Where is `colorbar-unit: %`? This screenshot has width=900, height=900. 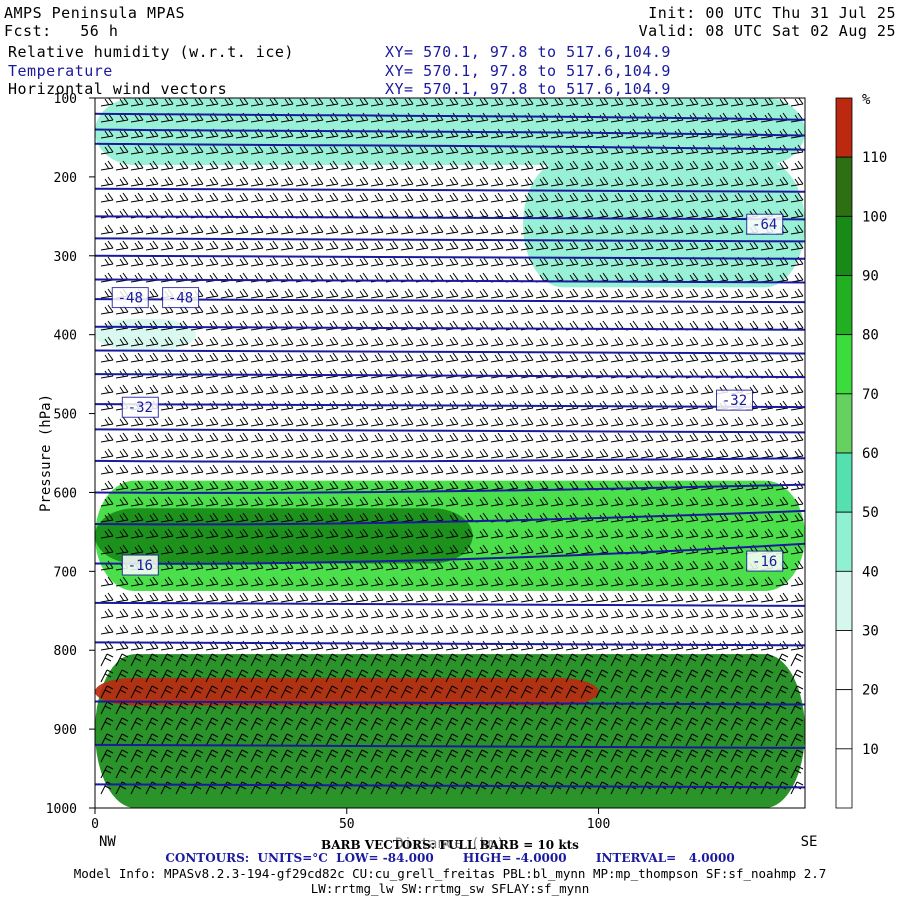 colorbar-unit: % is located at coordinates (866, 100).